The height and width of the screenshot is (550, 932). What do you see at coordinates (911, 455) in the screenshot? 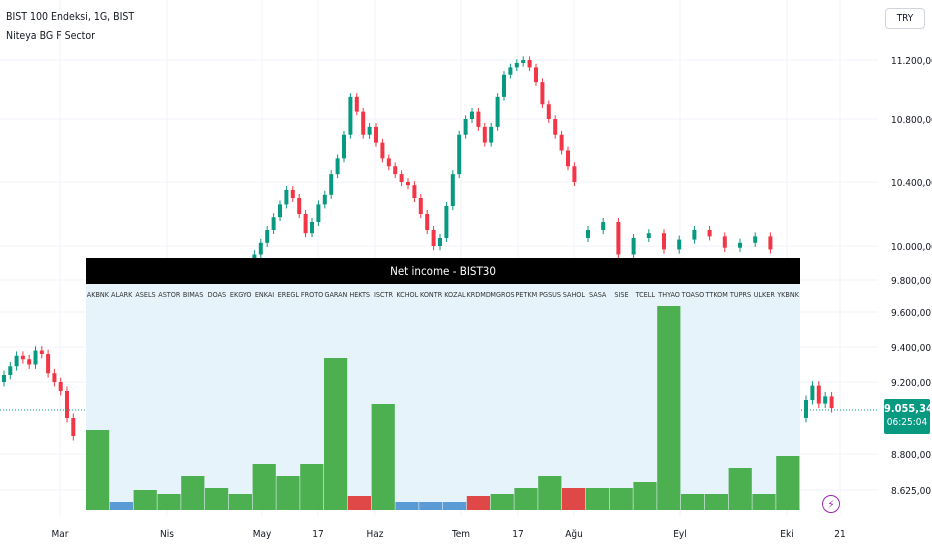
I see `price-scale-label: 8.800,00` at bounding box center [911, 455].